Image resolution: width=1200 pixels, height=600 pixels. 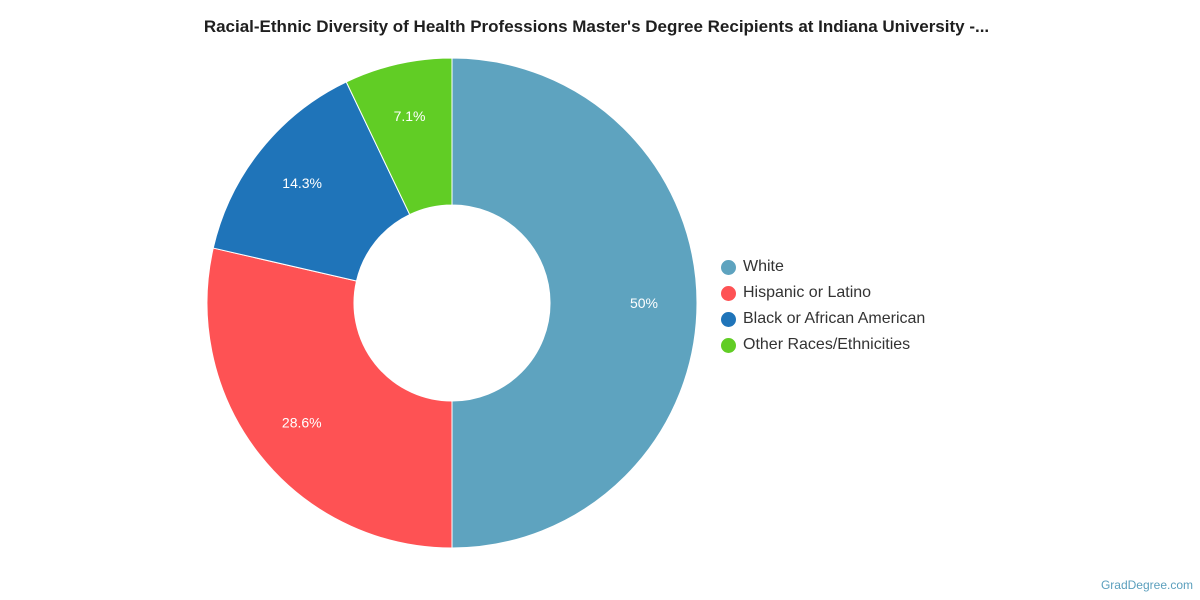 What do you see at coordinates (410, 116) in the screenshot?
I see `data-label-other-races-ethnicities: 7.1%` at bounding box center [410, 116].